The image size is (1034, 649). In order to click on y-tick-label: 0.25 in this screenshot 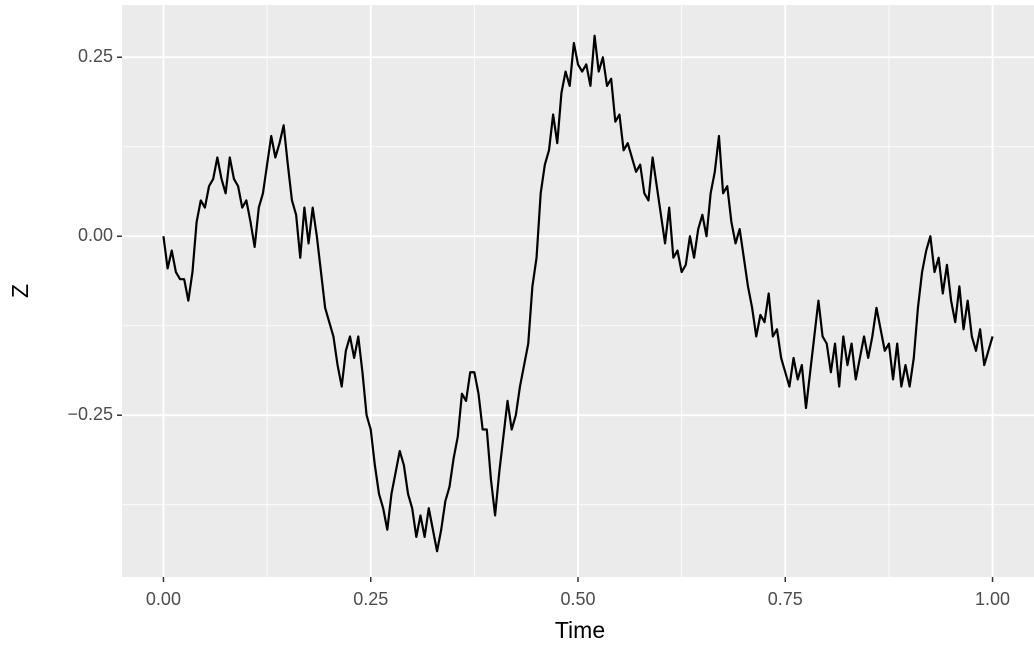, I will do `click(95, 56)`.